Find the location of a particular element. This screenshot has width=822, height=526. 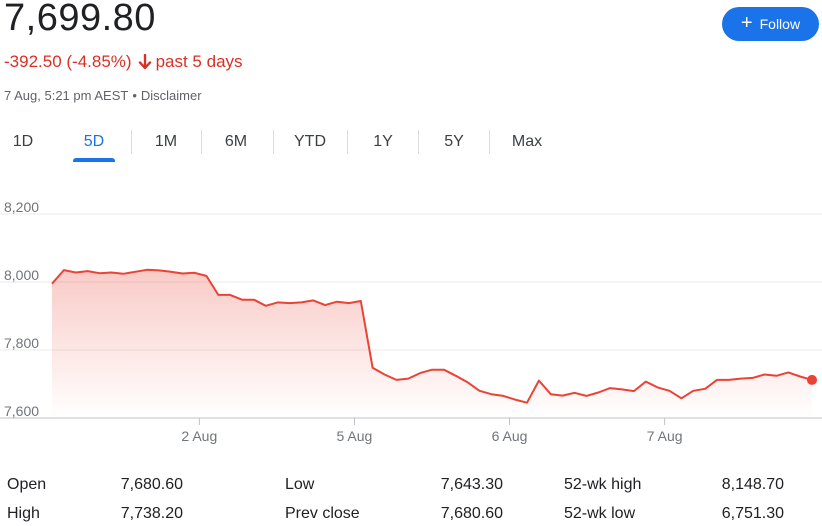

timestamp-row: 7 Aug, 5:21 pm AEST • Disclaimer is located at coordinates (103, 96).